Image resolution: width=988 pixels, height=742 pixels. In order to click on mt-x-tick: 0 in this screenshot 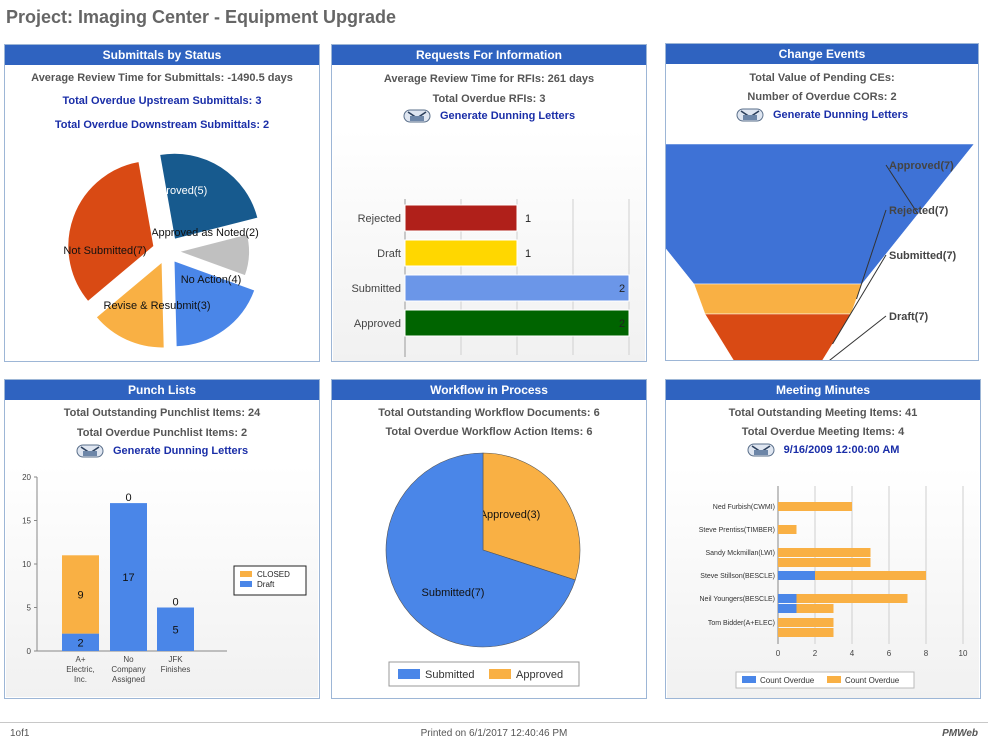, I will do `click(778, 653)`.